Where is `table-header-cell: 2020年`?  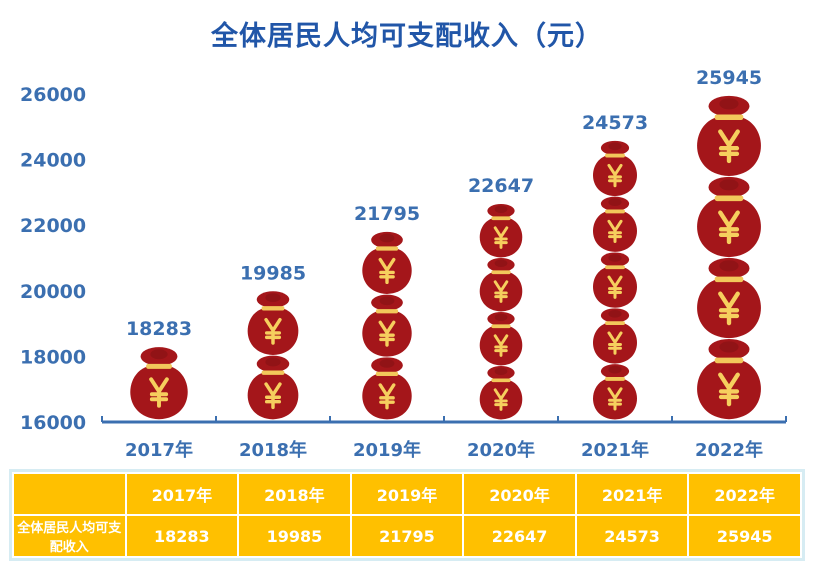 table-header-cell: 2020年 is located at coordinates (519, 494).